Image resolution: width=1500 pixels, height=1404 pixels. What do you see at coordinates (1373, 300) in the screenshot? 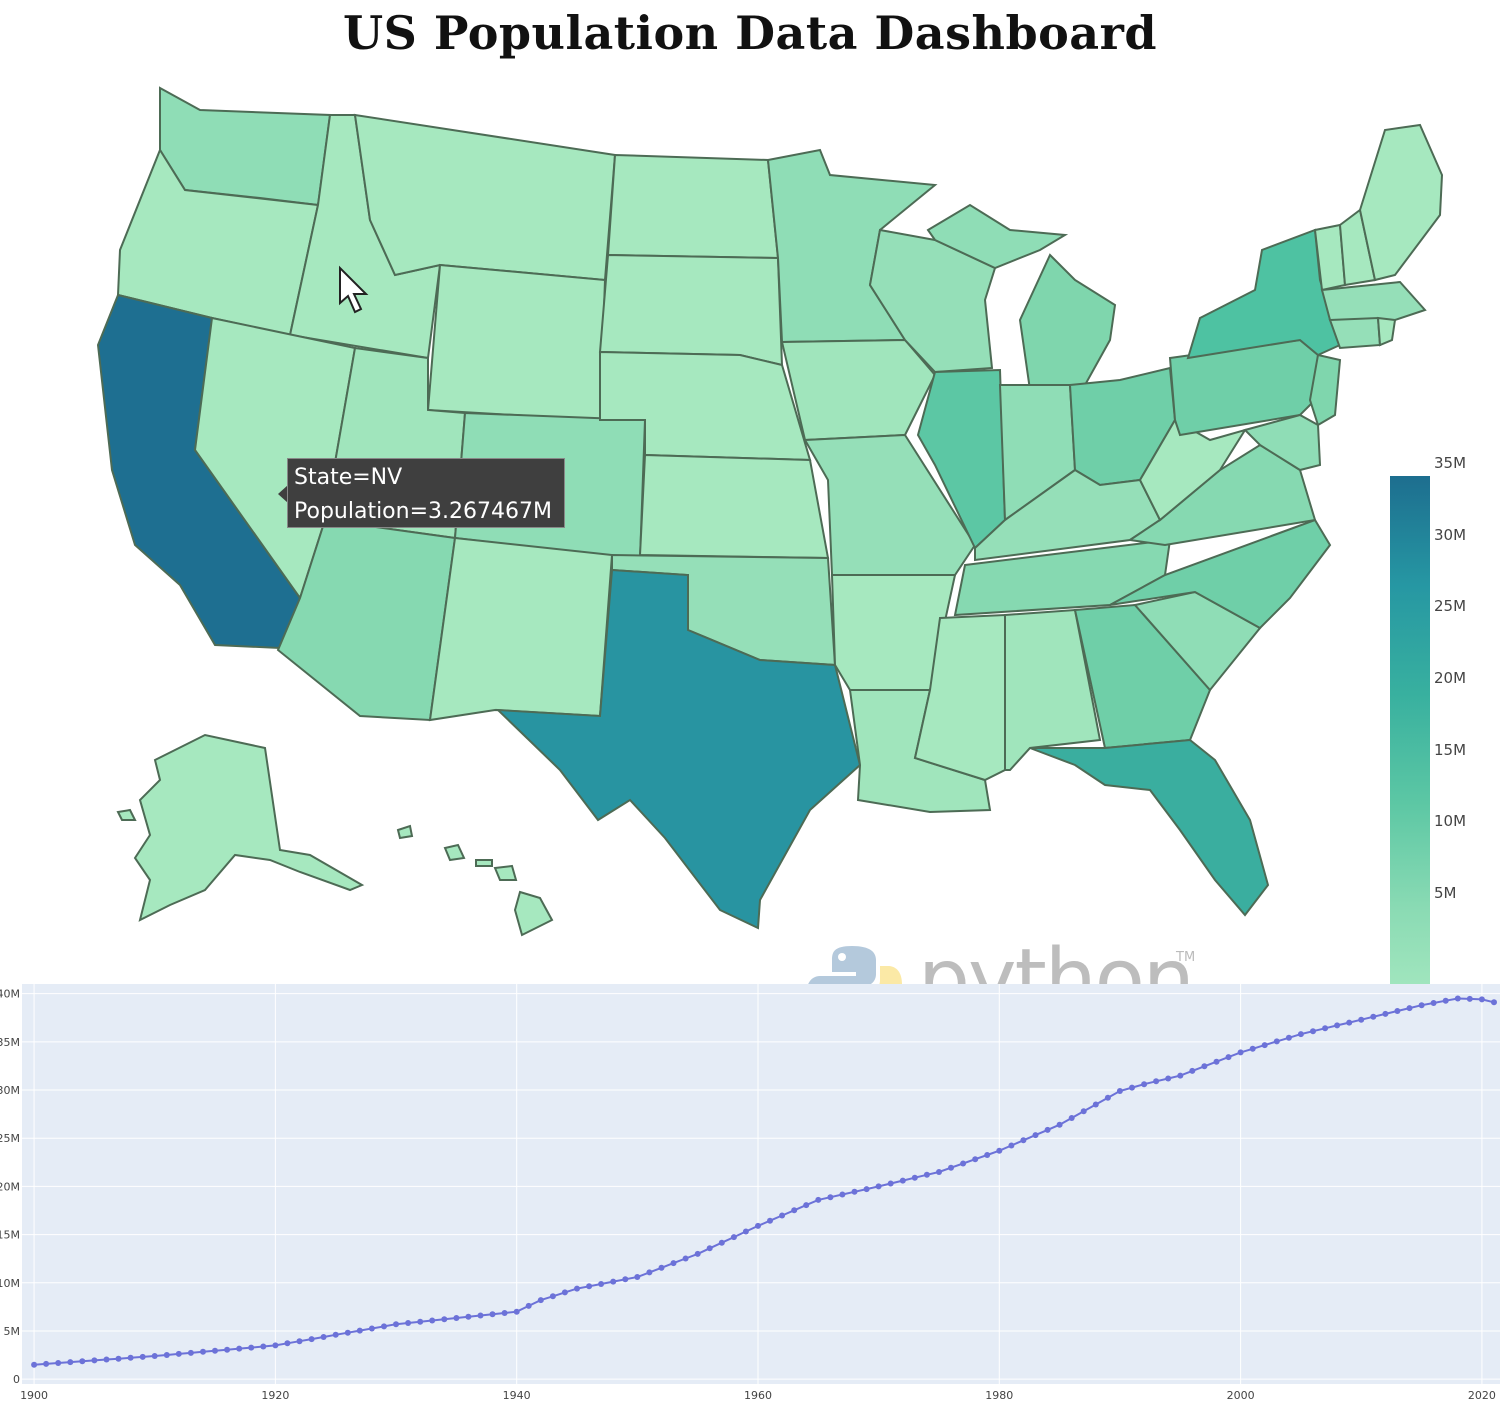
I see `state-ma` at bounding box center [1373, 300].